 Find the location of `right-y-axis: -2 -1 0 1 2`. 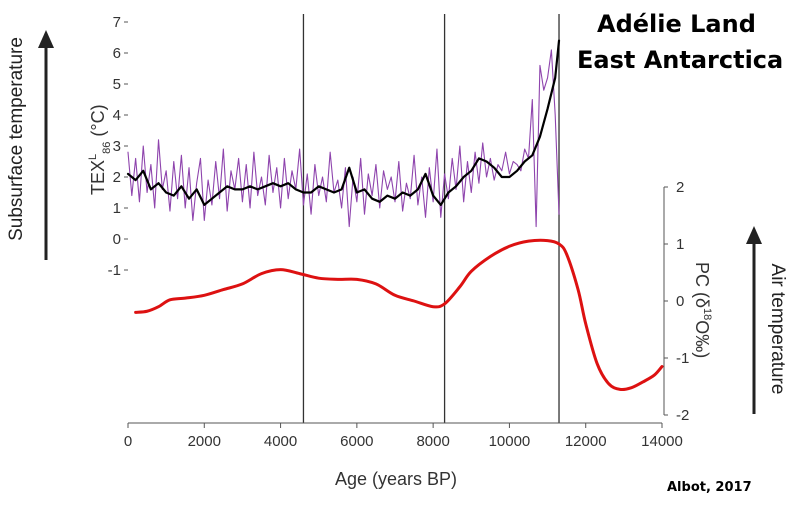

right-y-axis: -2 -1 0 1 2 is located at coordinates (676, 301).